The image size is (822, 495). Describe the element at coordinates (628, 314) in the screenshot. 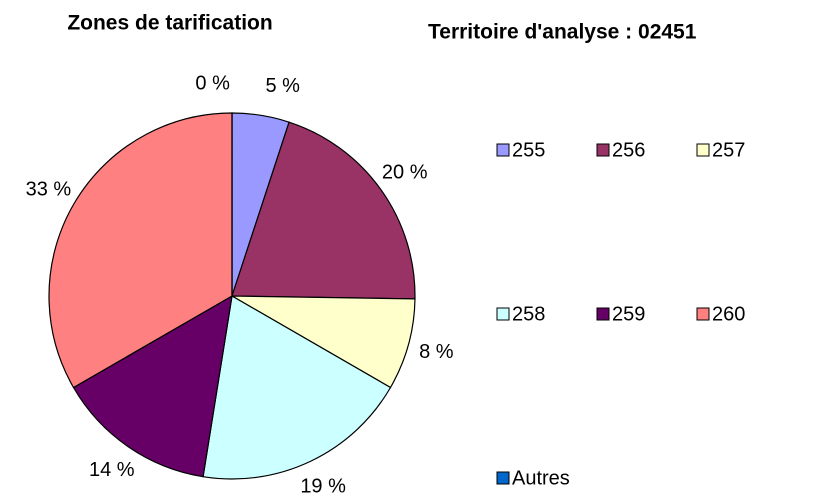

I see `legend-label: 259` at that location.